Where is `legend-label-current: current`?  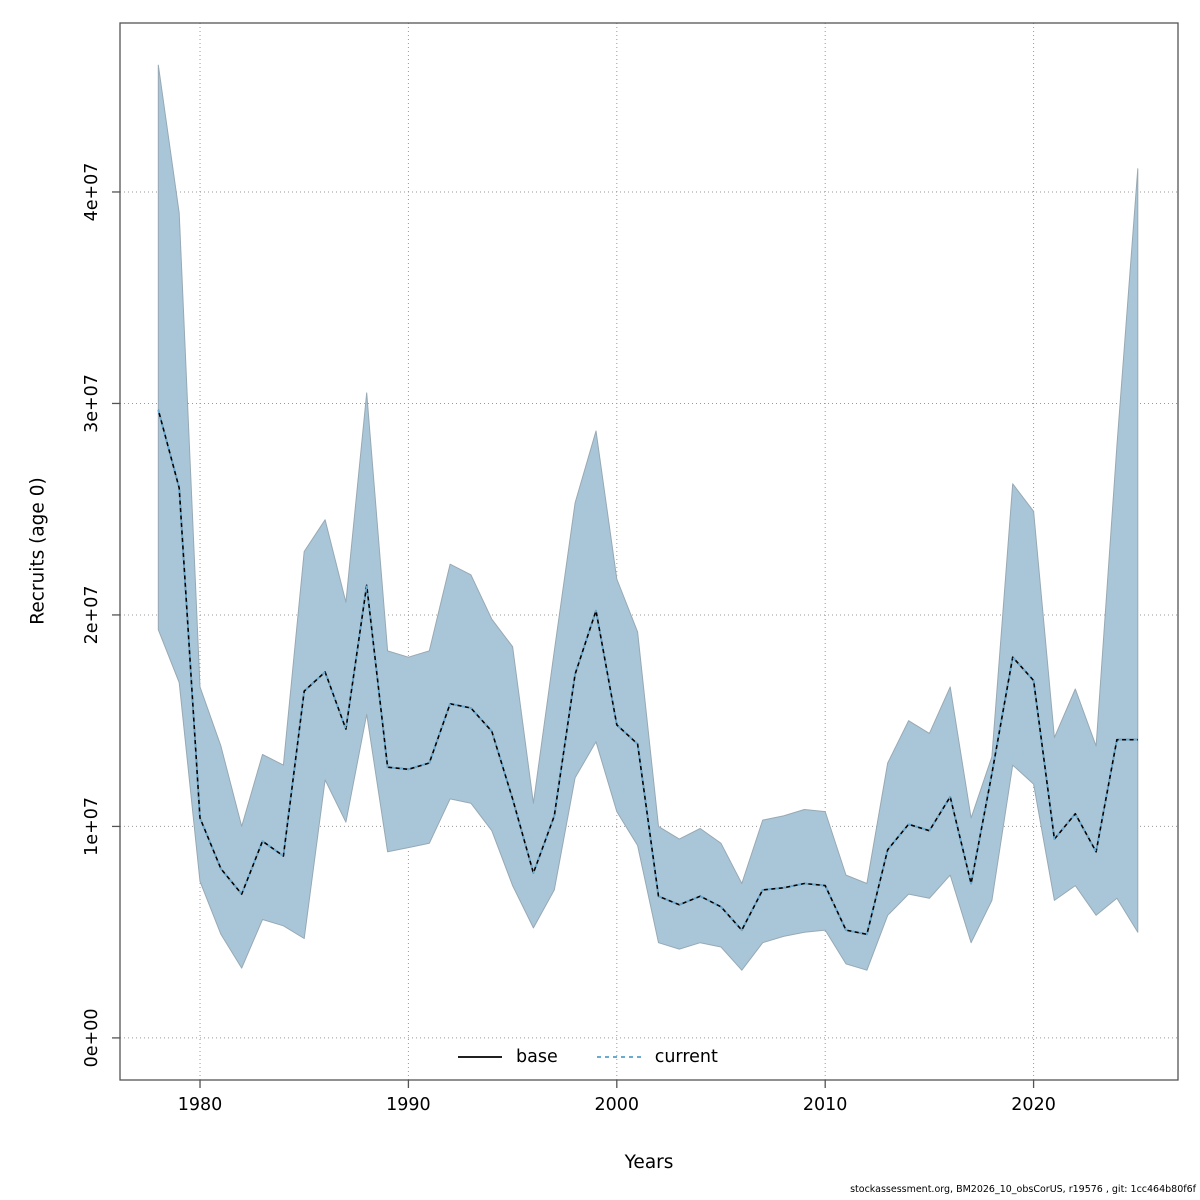 legend-label-current: current is located at coordinates (686, 1057).